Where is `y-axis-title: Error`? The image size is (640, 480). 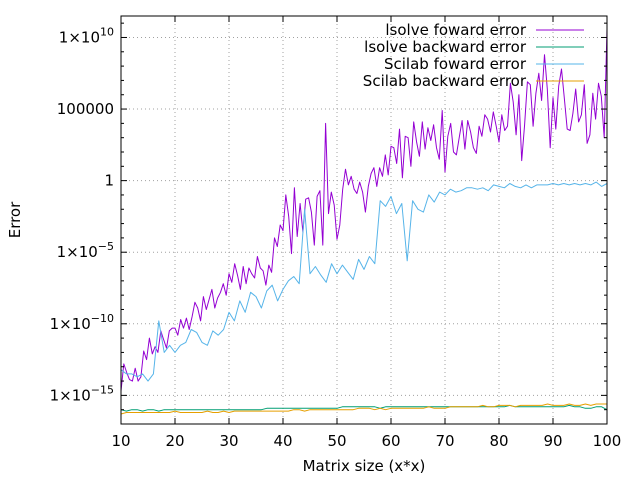
y-axis-title: Error is located at coordinates (15, 219).